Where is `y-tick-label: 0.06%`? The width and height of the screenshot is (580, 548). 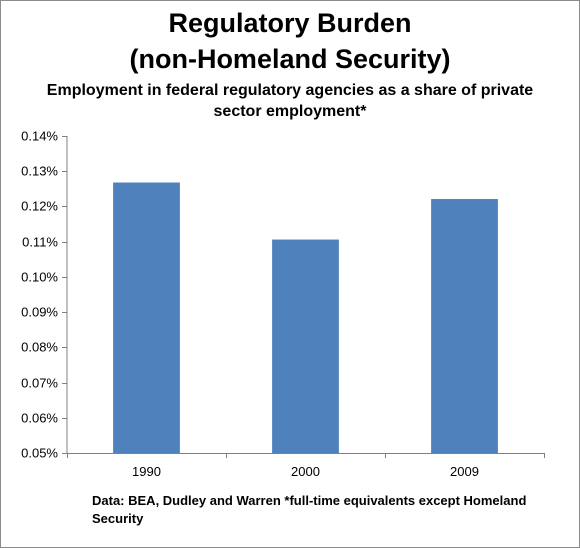 y-tick-label: 0.06% is located at coordinates (39, 418).